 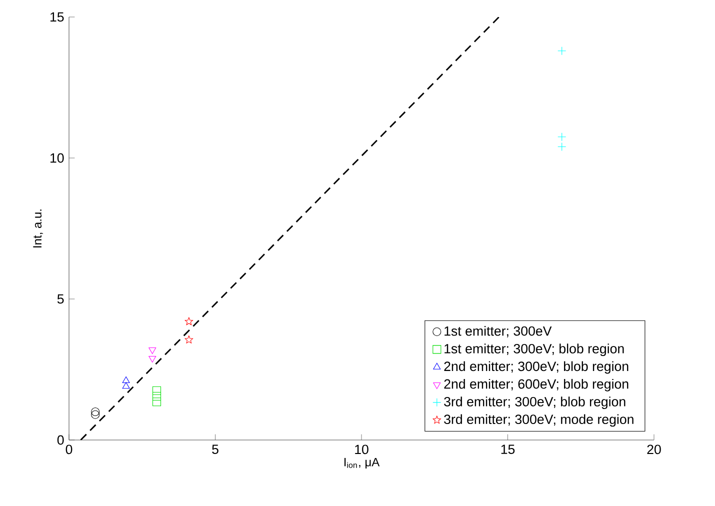 What do you see at coordinates (60, 299) in the screenshot?
I see `y-tick-label: 5` at bounding box center [60, 299].